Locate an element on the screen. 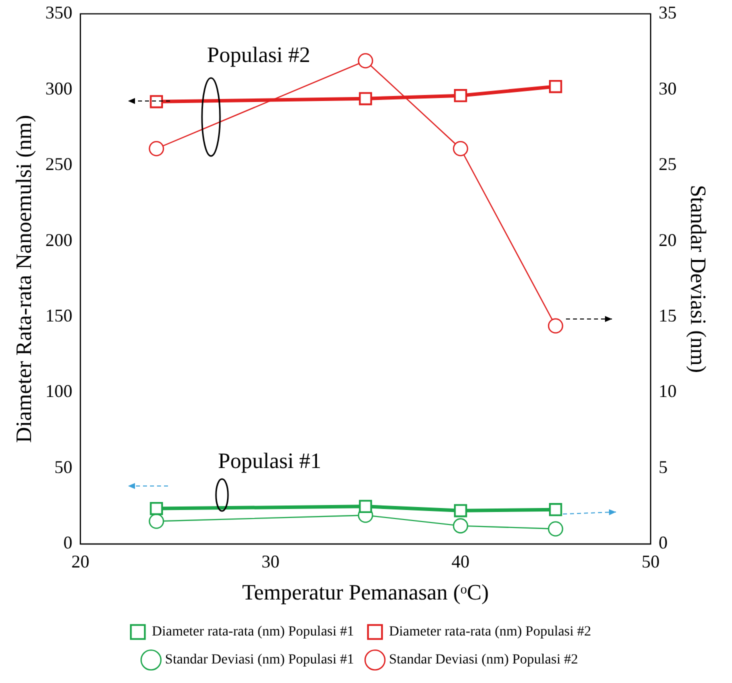  y-tick-label: 150 is located at coordinates (58, 316).